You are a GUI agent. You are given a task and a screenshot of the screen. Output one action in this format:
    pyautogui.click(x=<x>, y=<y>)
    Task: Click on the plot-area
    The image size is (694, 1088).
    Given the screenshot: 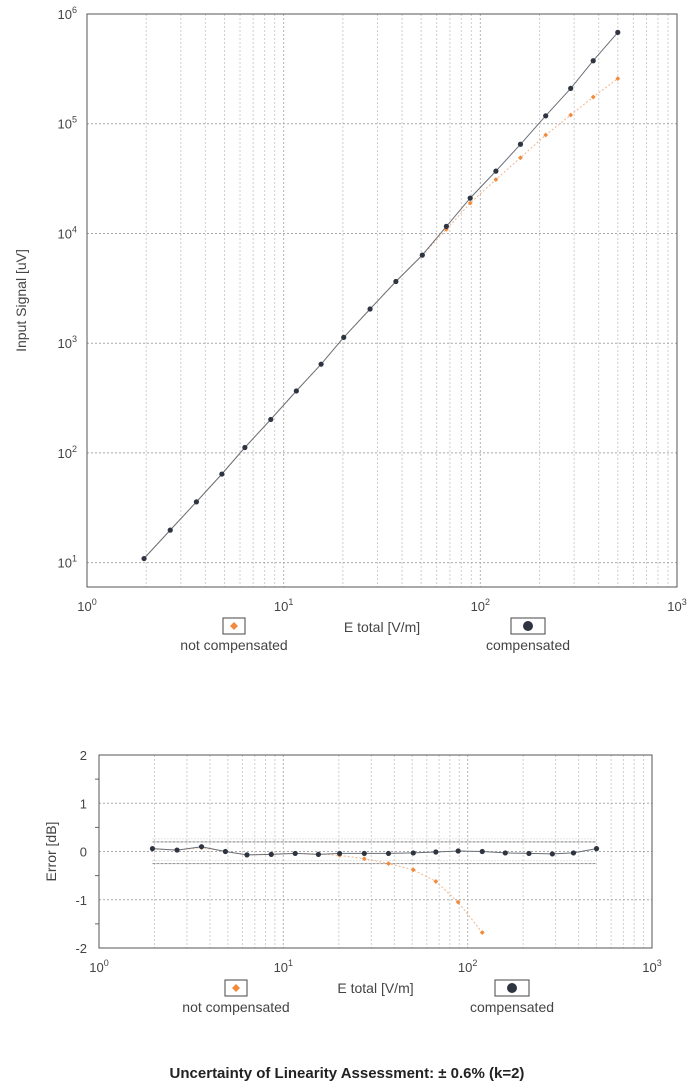 What is the action you would take?
    pyautogui.click(x=374, y=889)
    